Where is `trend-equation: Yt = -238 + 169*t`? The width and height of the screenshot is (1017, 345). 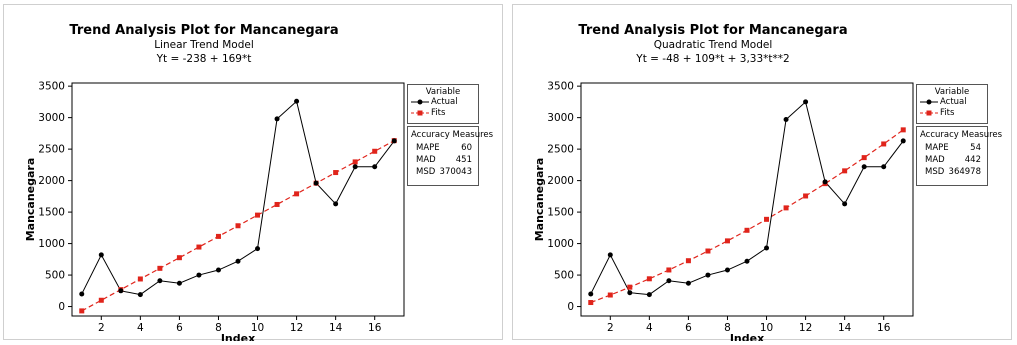
trend-equation: Yt = -238 + 169*t is located at coordinates (204, 59).